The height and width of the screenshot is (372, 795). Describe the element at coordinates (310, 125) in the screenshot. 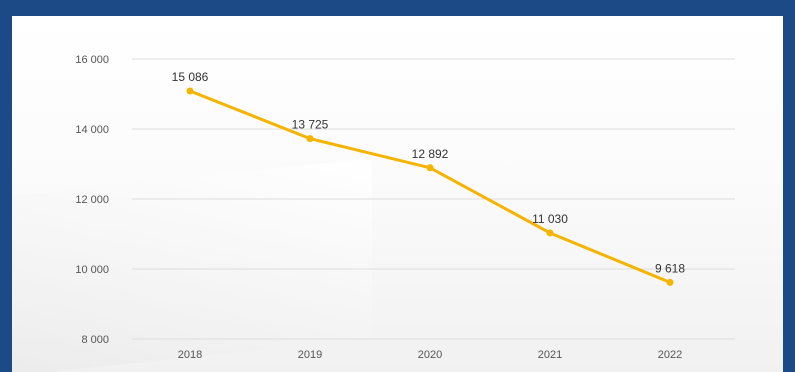

I see `data-label-2019: 13 725` at that location.